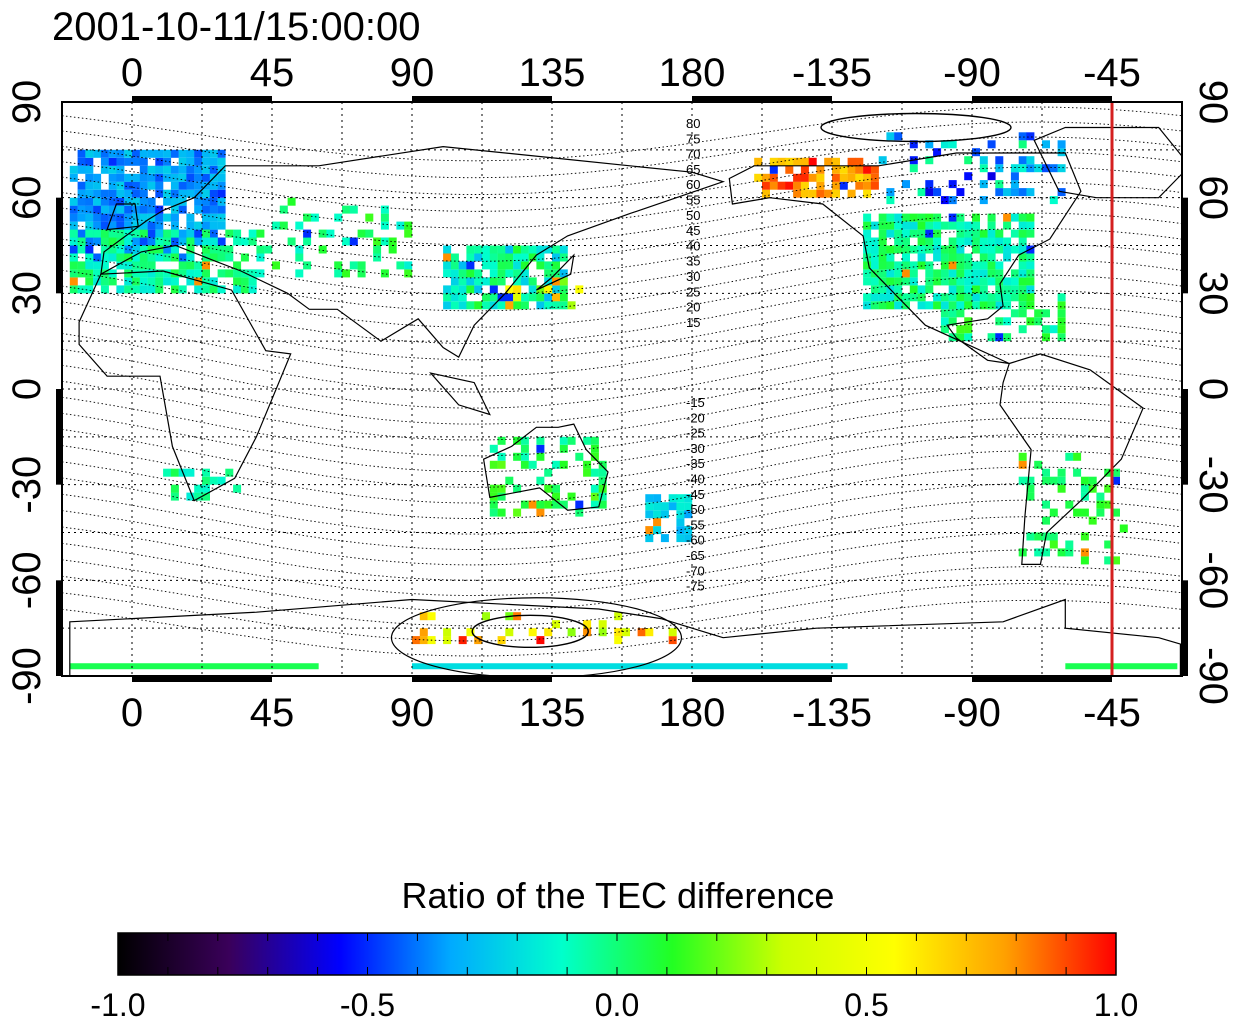  Describe the element at coordinates (614, 978) in the screenshot. I see `colorbar-ticks: -1.0 -0.5 0.0 0.5 1.0` at that location.